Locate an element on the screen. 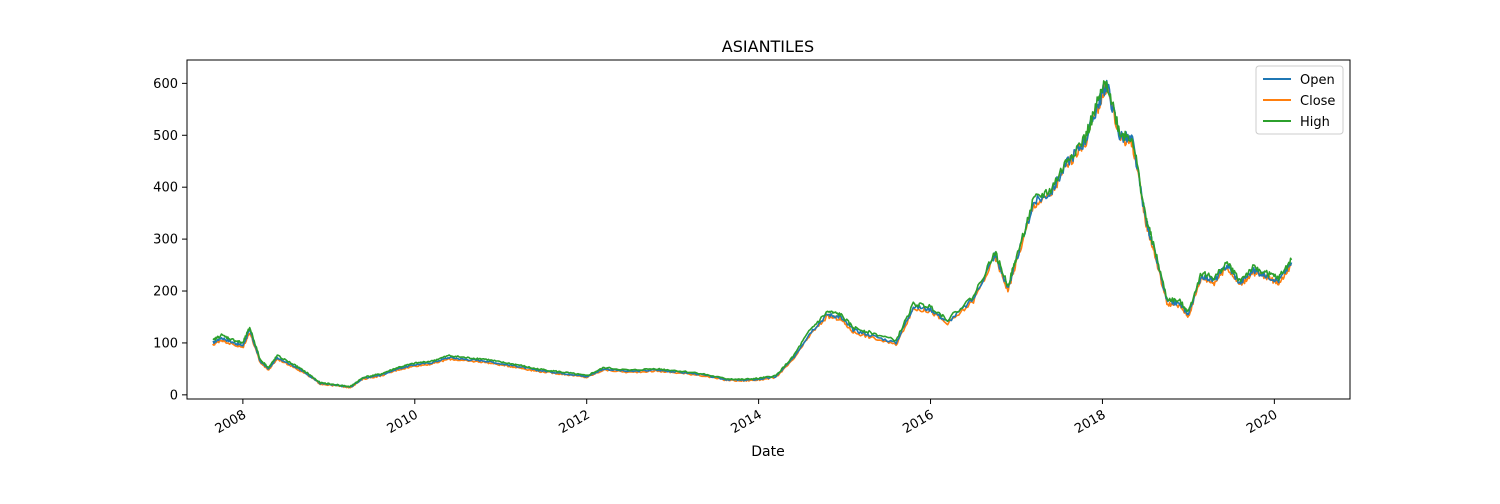  x-tick-label: 2008 is located at coordinates (231, 422).